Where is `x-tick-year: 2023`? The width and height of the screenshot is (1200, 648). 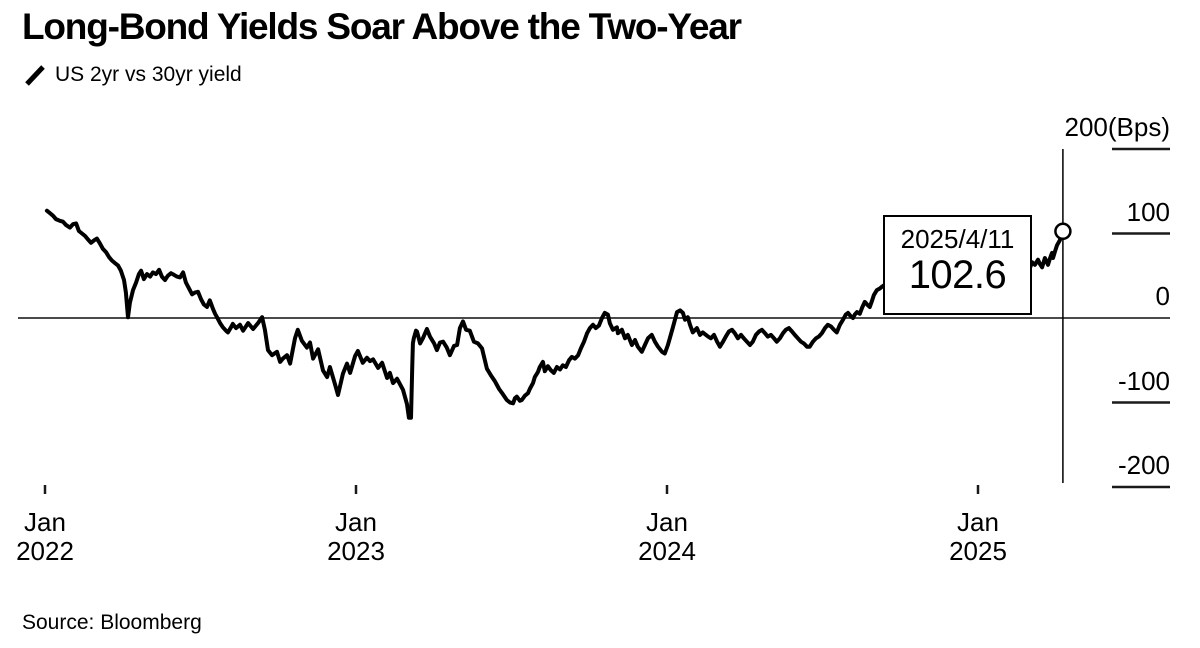
x-tick-year: 2023 is located at coordinates (356, 551).